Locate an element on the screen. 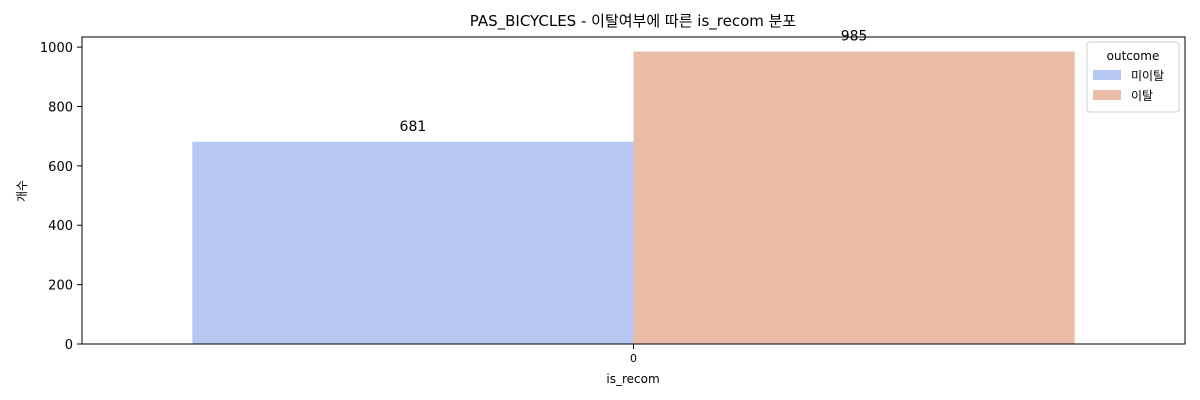  y-tick-label: 400 is located at coordinates (60, 226).